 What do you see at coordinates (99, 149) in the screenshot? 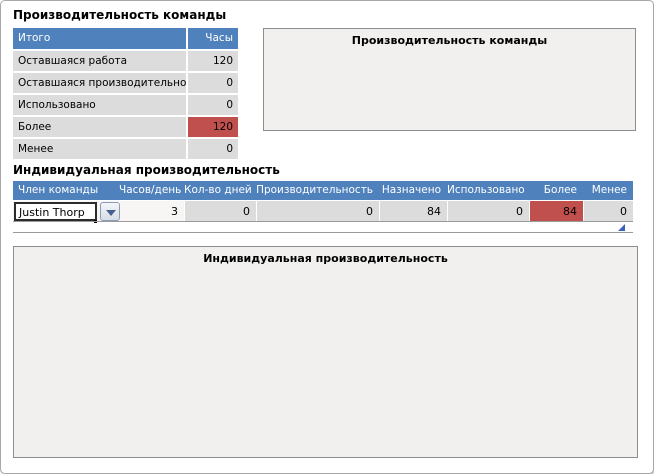
I see `summary-row-label: Менее` at bounding box center [99, 149].